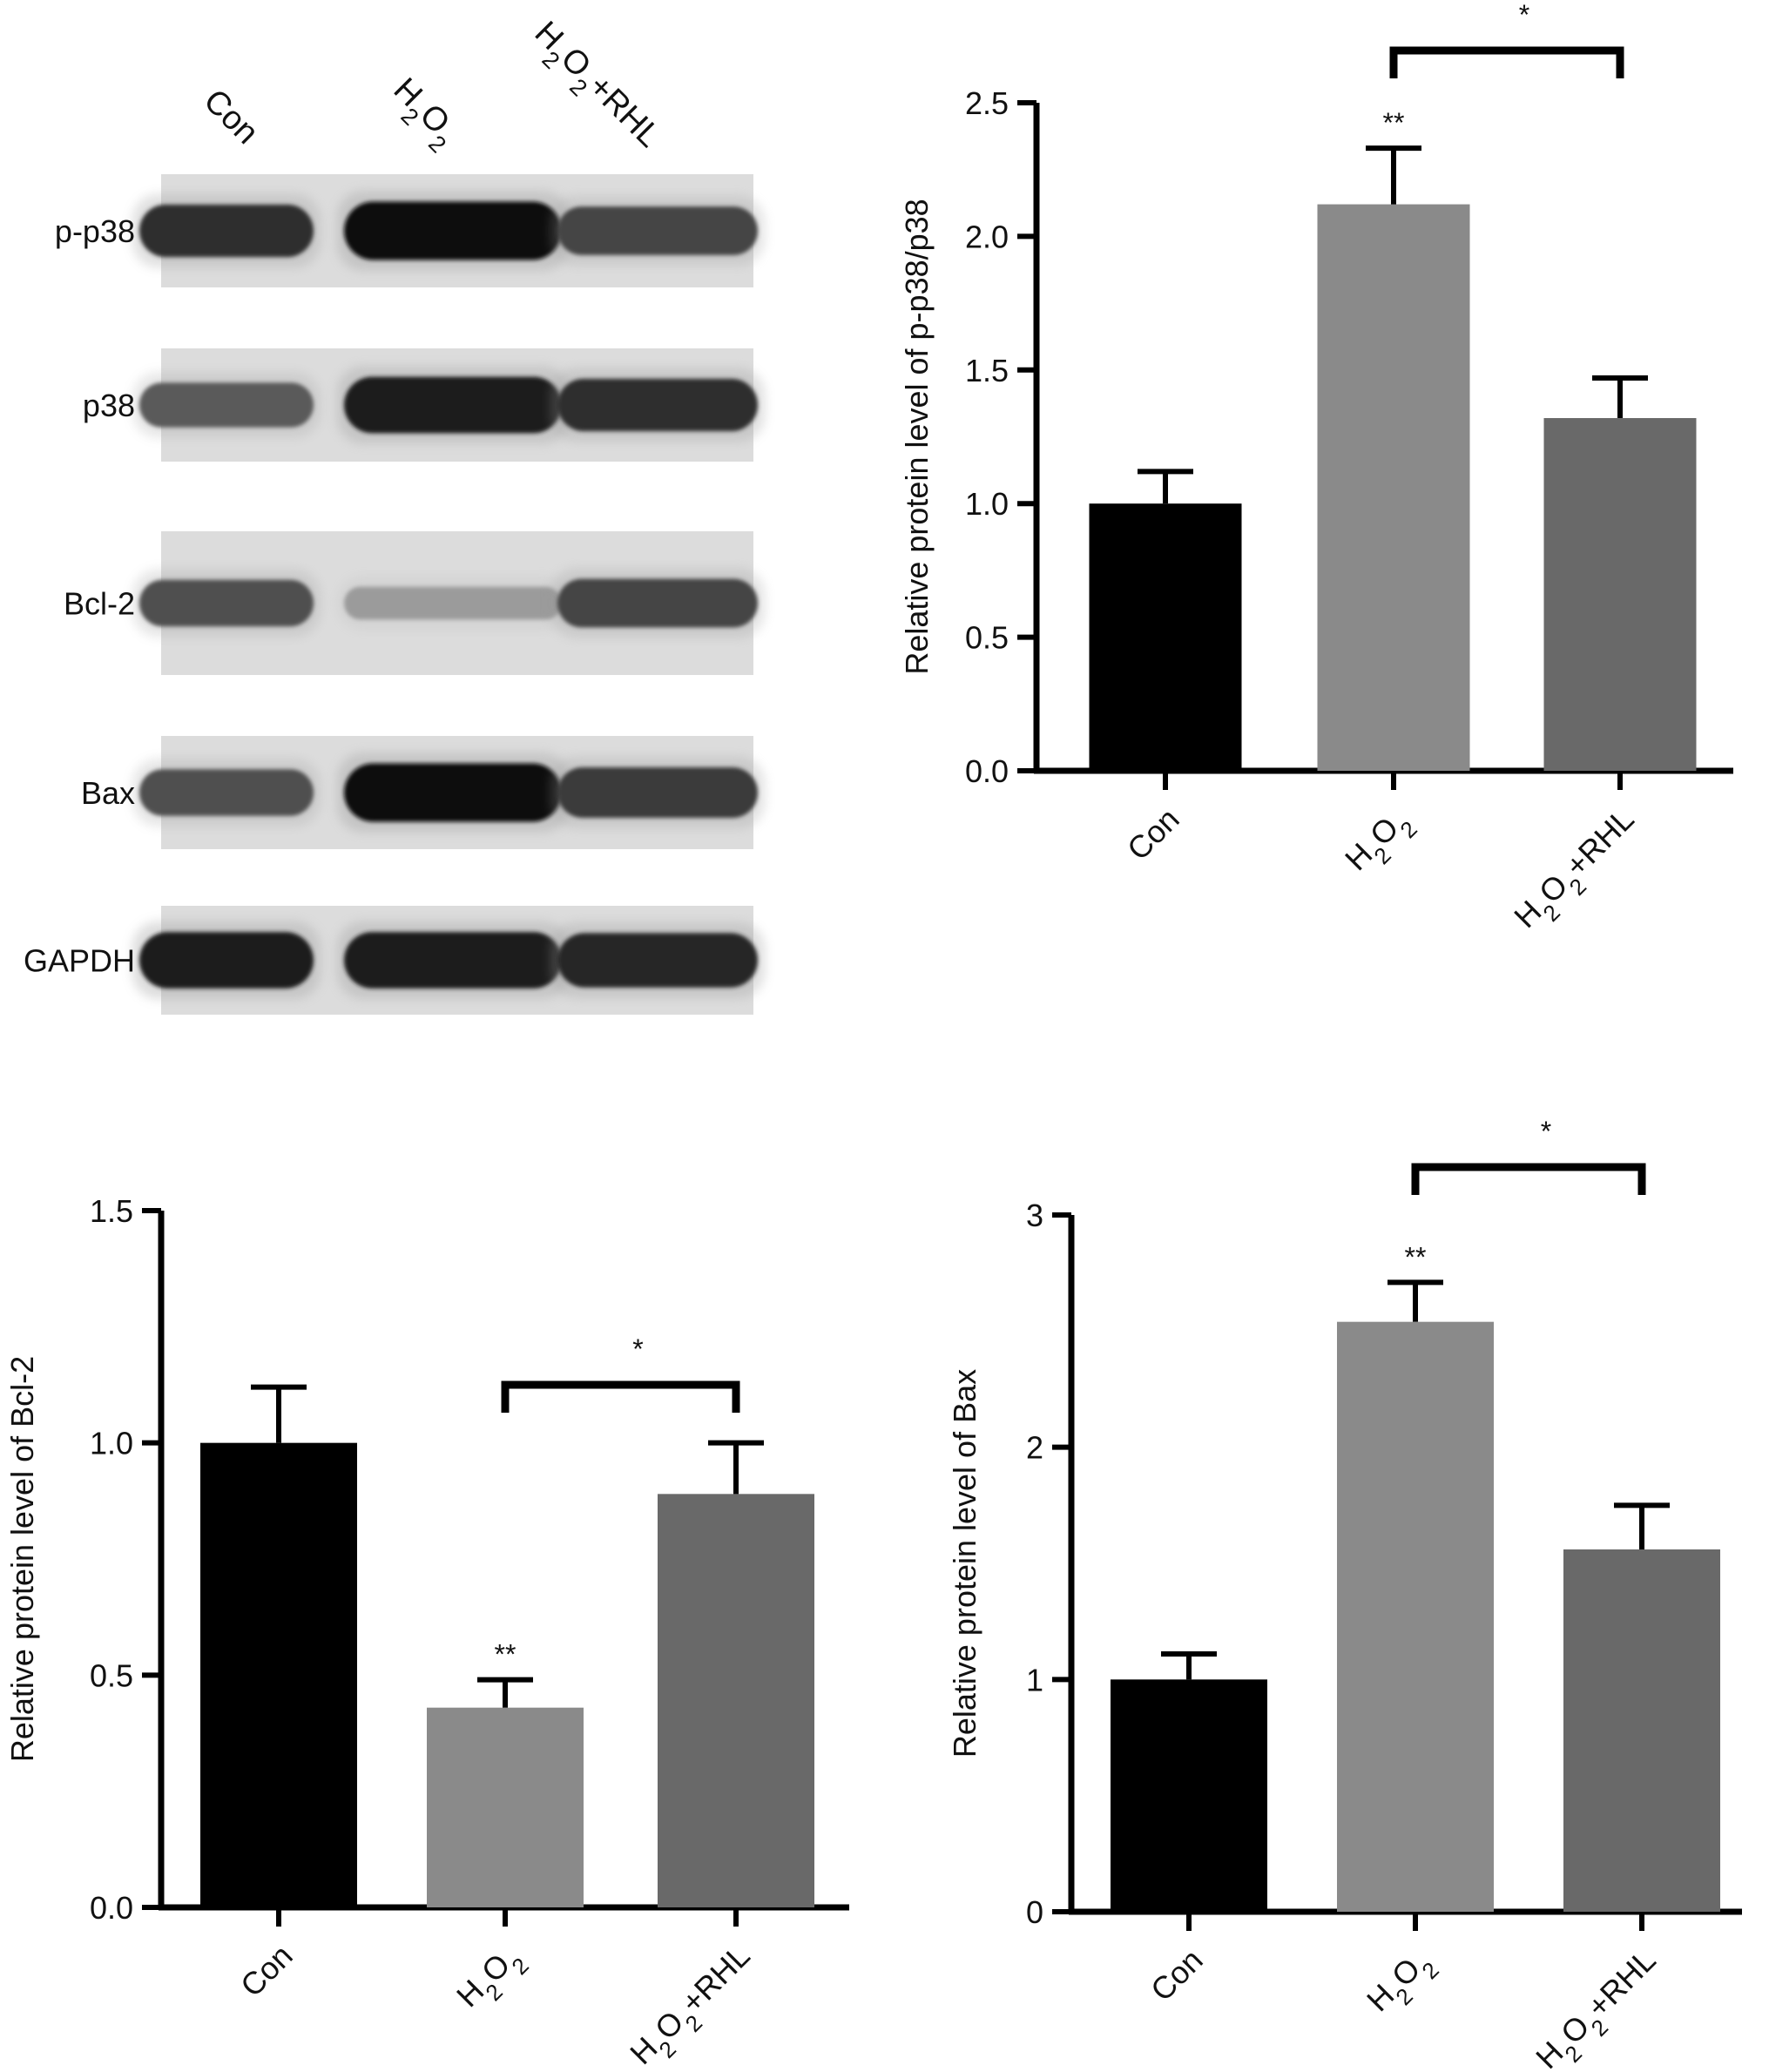 The height and width of the screenshot is (2072, 1769). What do you see at coordinates (1034, 1912) in the screenshot?
I see `y-tick-label: 0` at bounding box center [1034, 1912].